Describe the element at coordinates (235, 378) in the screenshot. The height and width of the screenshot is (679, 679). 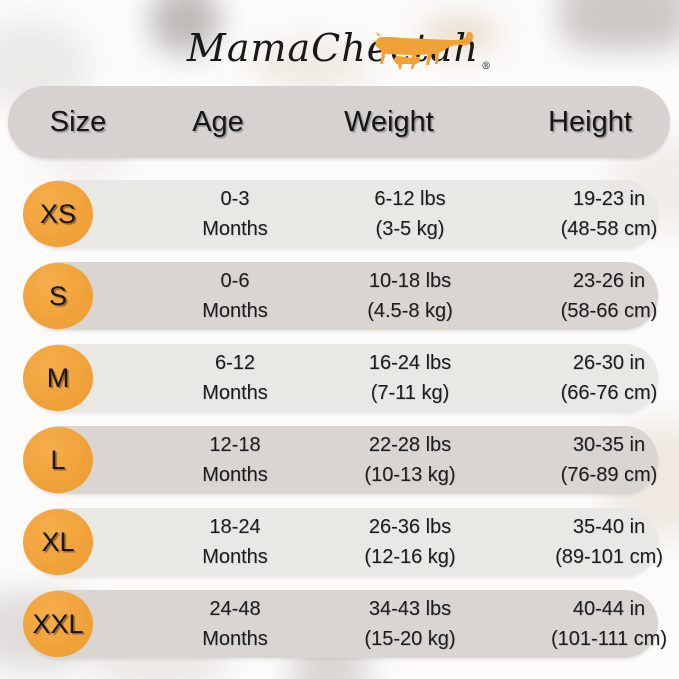
I see `age-cell: 6-12 Months` at that location.